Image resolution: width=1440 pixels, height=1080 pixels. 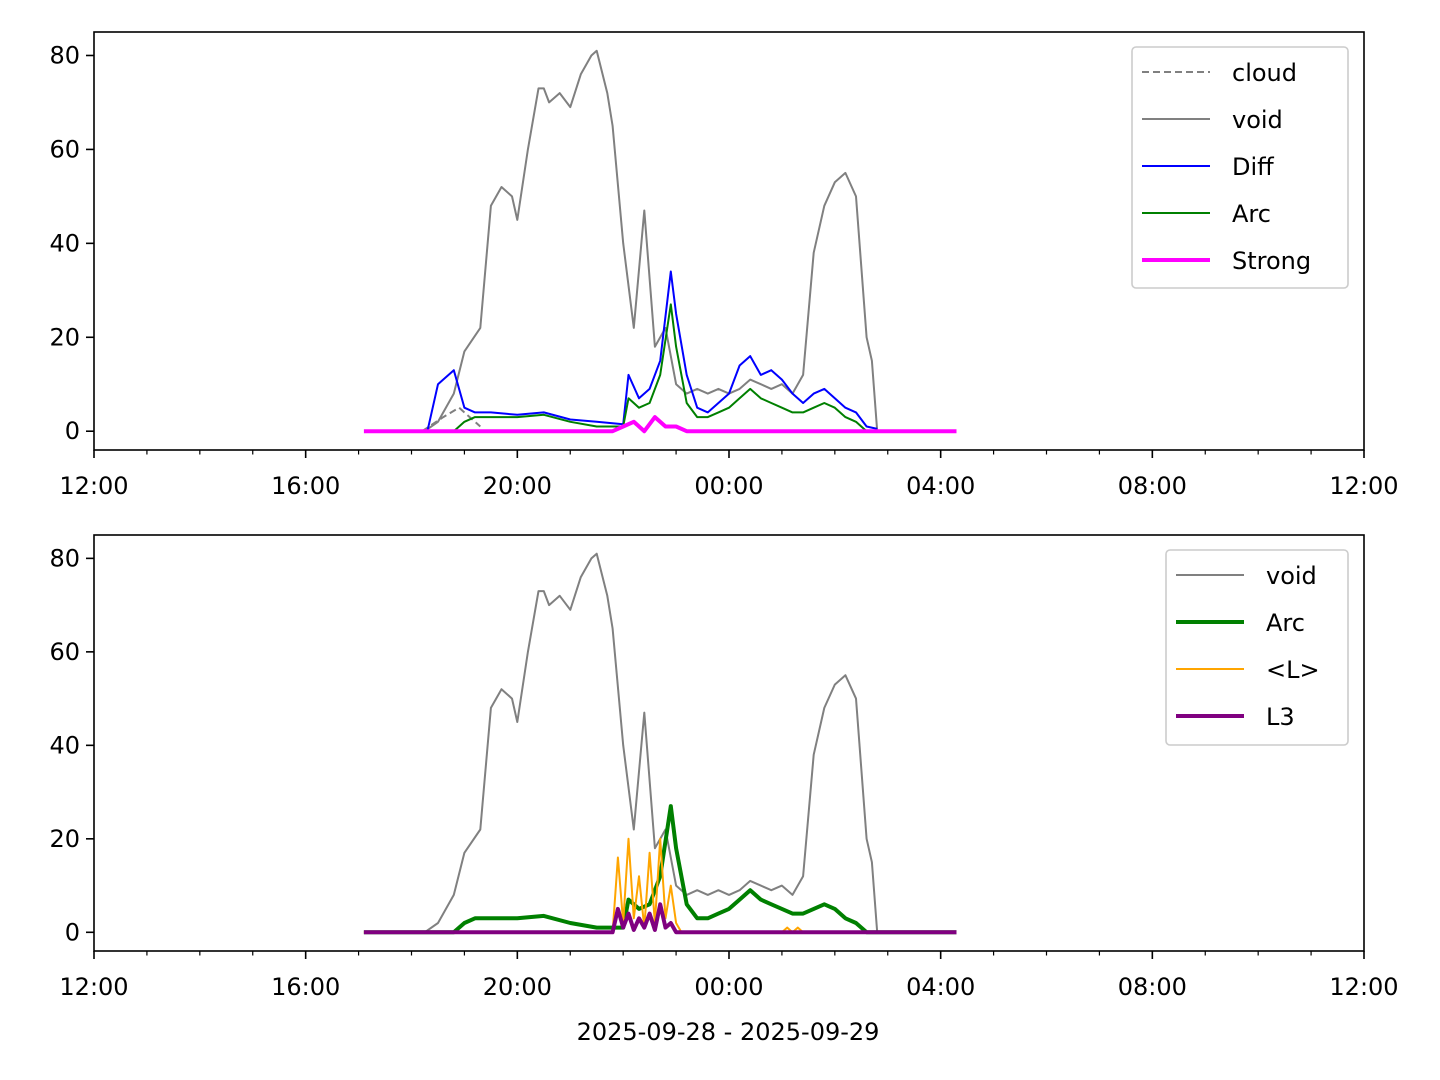 What do you see at coordinates (1253, 167) in the screenshot?
I see `legend-label: Diff` at bounding box center [1253, 167].